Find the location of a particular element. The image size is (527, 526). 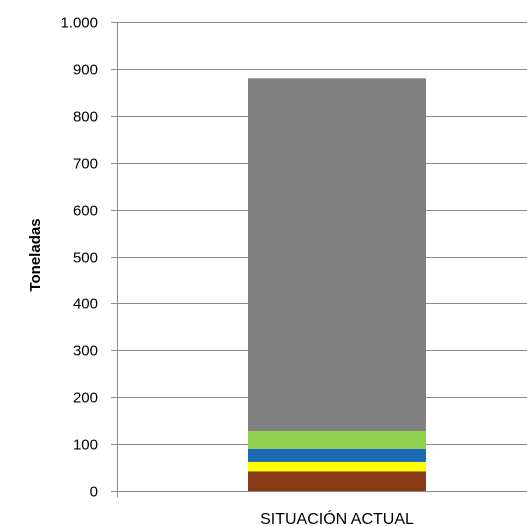

y-tick-label: 1.000 is located at coordinates (79, 23).